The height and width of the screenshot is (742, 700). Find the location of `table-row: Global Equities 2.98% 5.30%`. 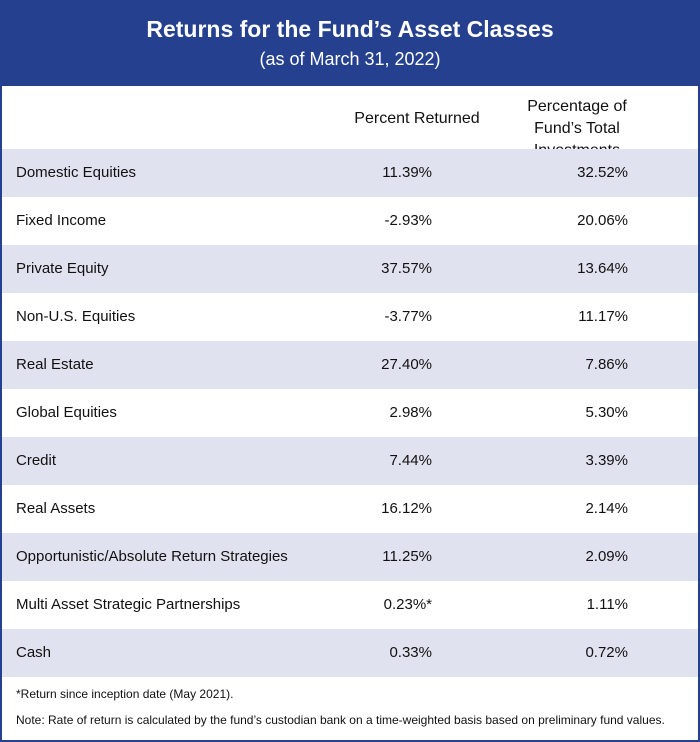

table-row: Global Equities 2.98% 5.30% is located at coordinates (350, 413).